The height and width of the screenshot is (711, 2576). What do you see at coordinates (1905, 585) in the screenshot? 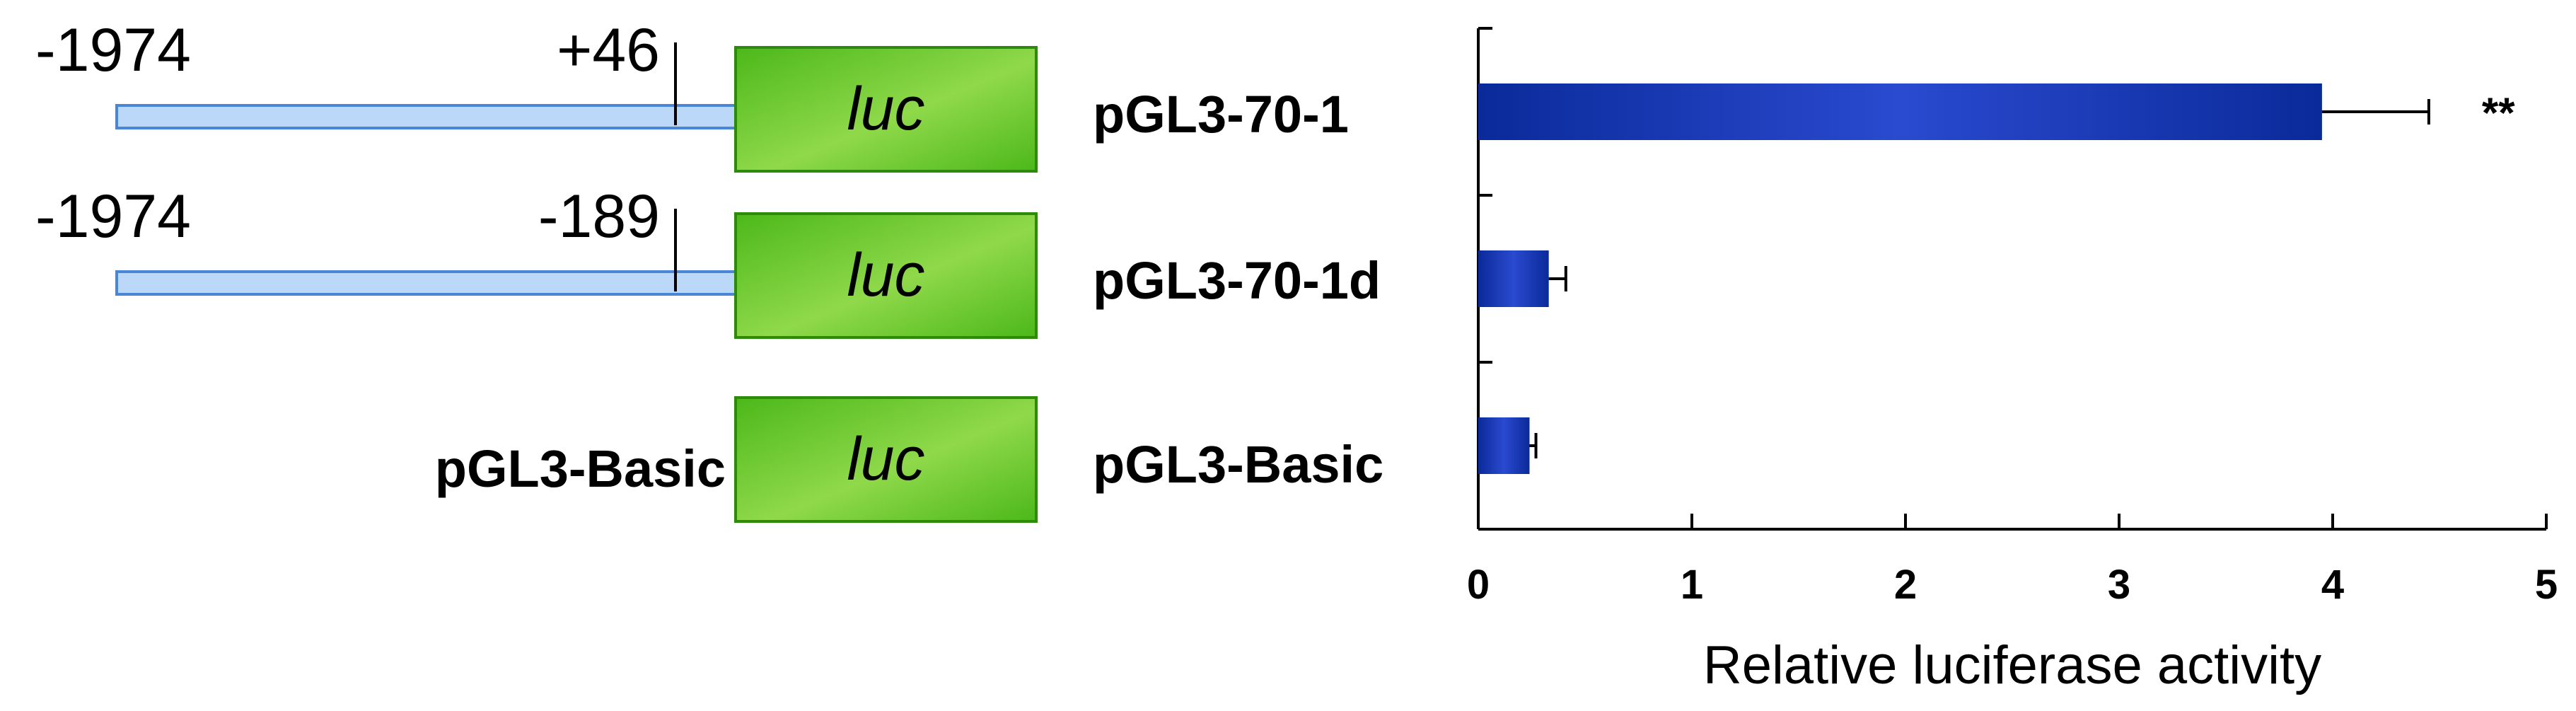
I see `x-tick-label: 2` at bounding box center [1905, 585].